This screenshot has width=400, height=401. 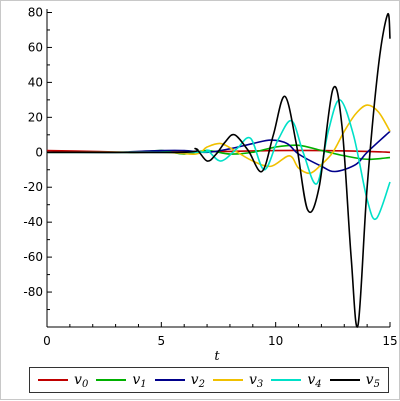 What do you see at coordinates (314, 381) in the screenshot?
I see `legend-label: v4` at bounding box center [314, 381].